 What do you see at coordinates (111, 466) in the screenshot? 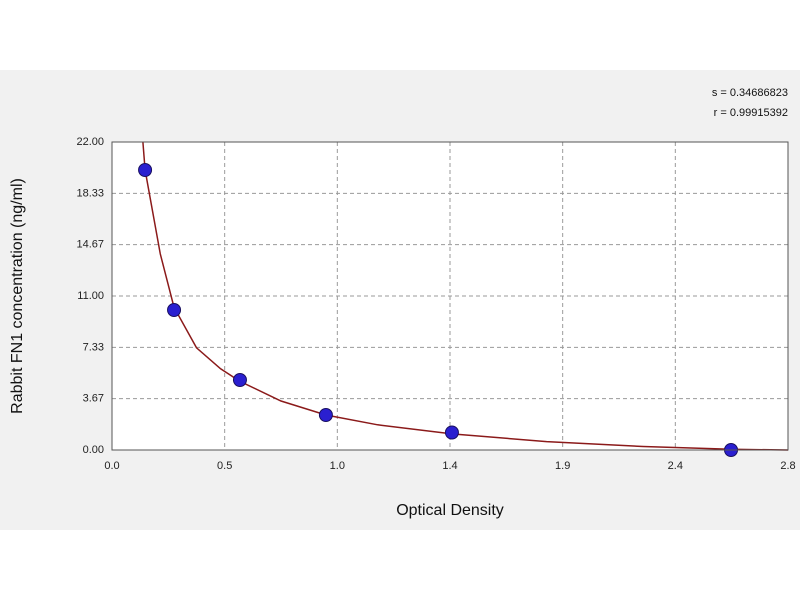
I see `x-tick-label: 0.0` at bounding box center [111, 466].